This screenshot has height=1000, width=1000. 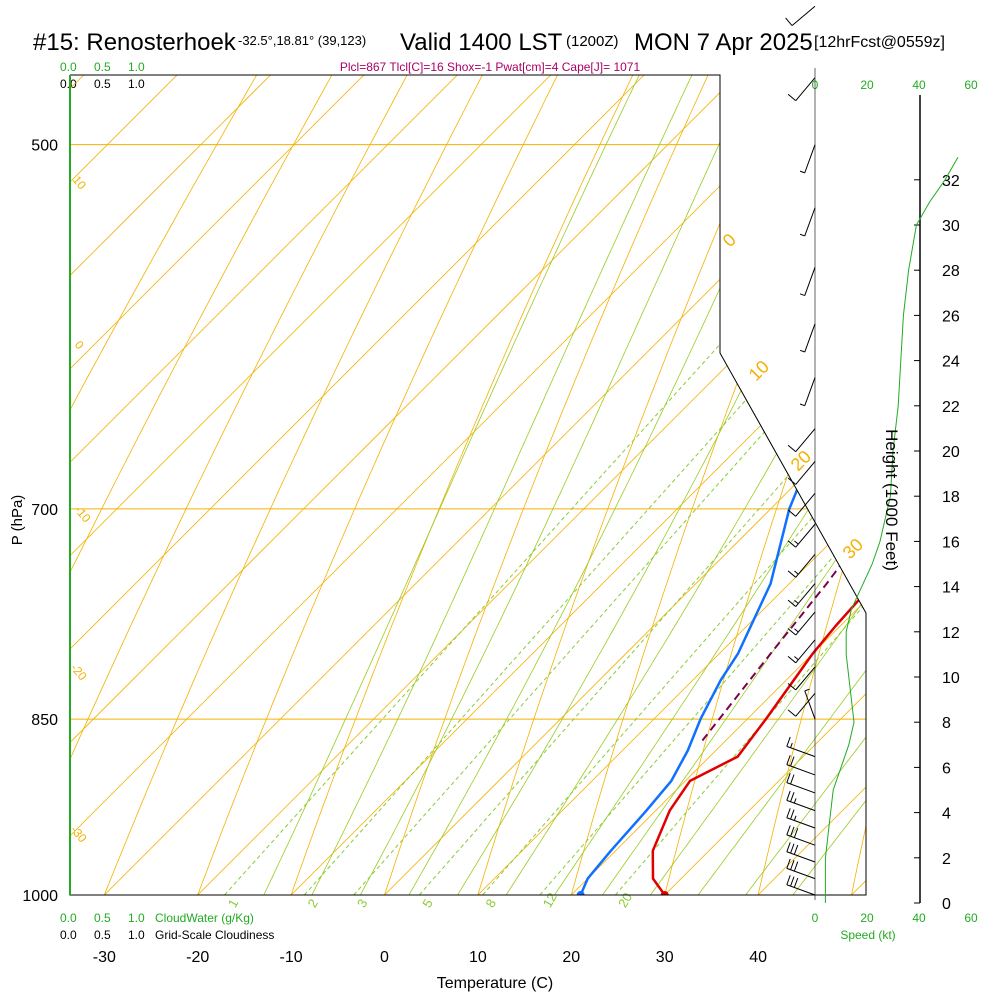 I want to click on cloudwater-tick-top: 0.0, so click(x=68, y=67).